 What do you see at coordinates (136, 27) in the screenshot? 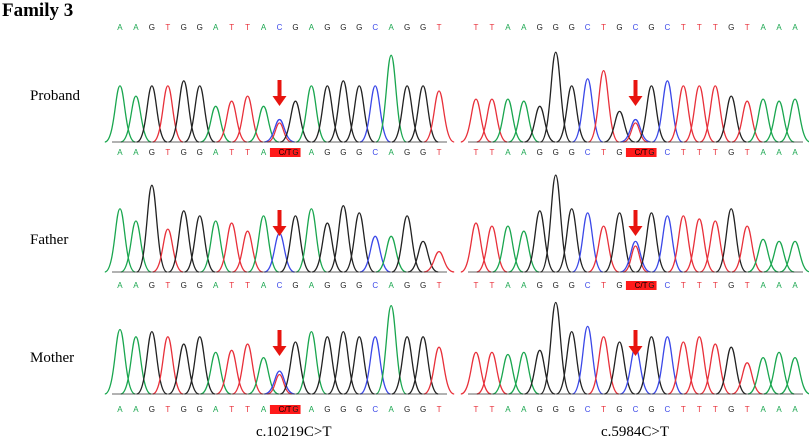
I see `top-base-1: A` at bounding box center [136, 27].